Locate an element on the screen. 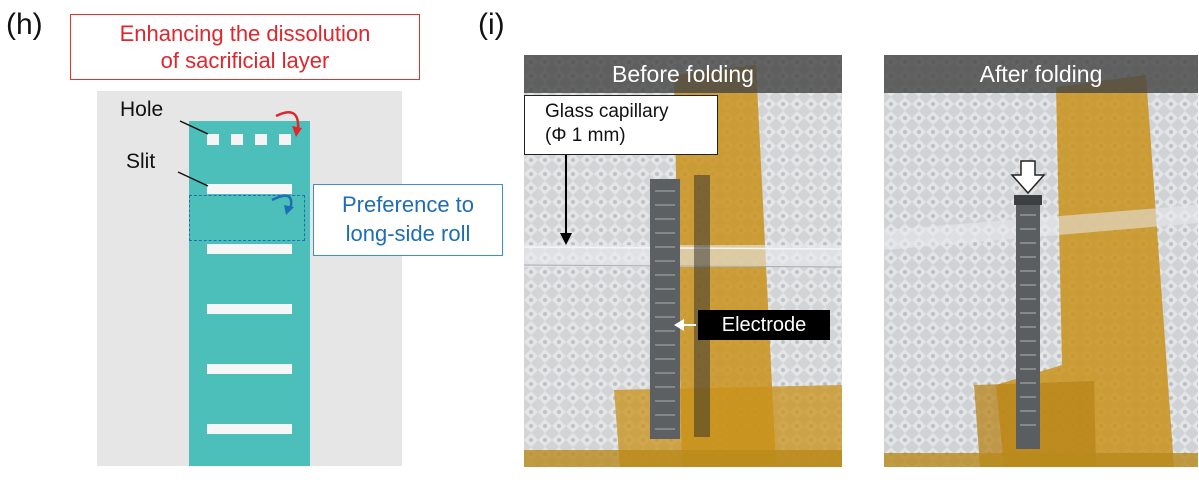 This screenshot has width=1199, height=480. device-strip is located at coordinates (249, 293).